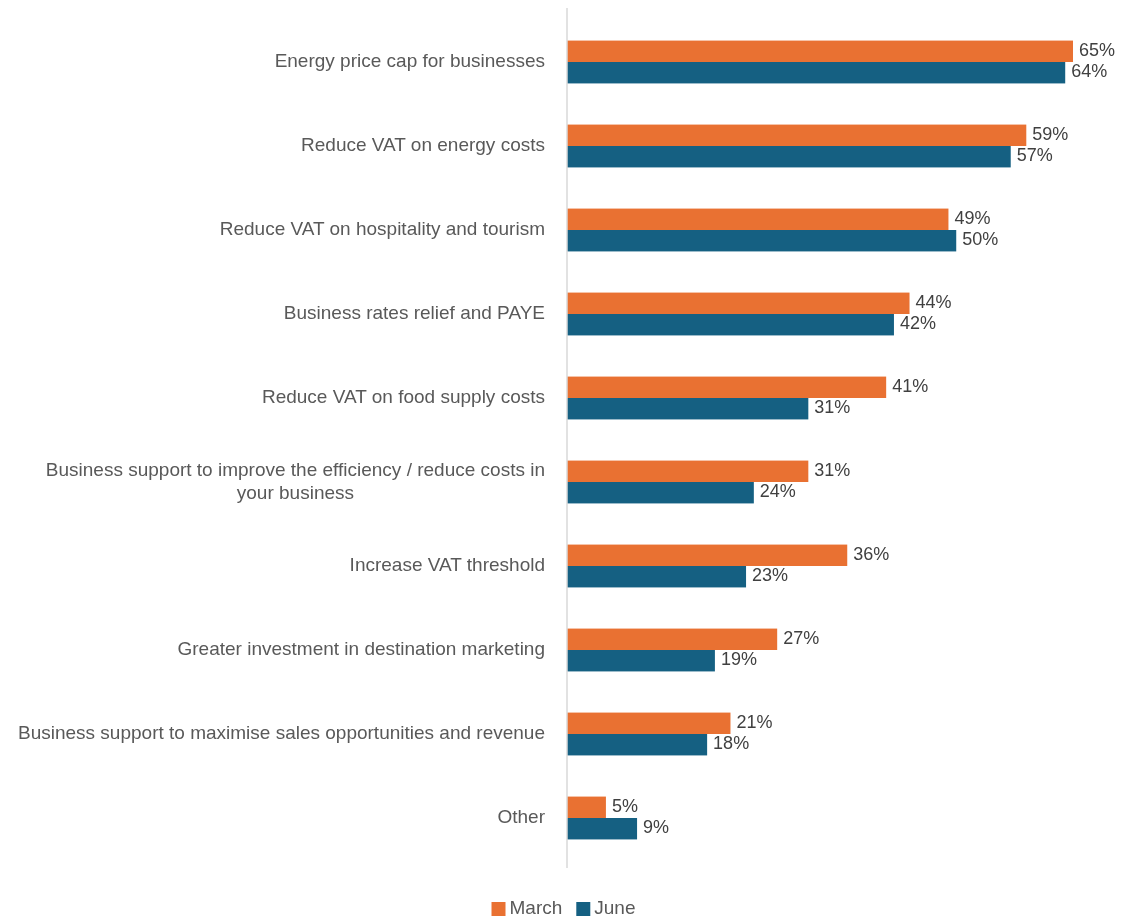 The image size is (1133, 919). I want to click on data-label: 5%, so click(624, 806).